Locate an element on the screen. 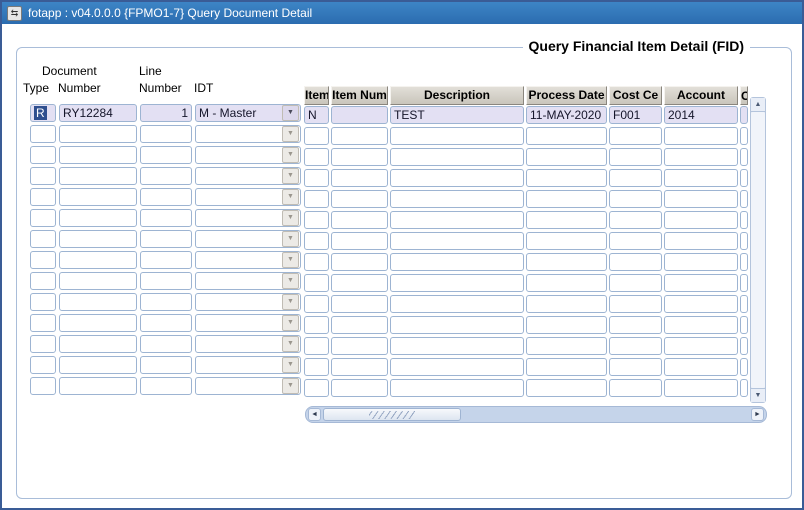 Image resolution: width=804 pixels, height=510 pixels. line-number-field: 1 is located at coordinates (166, 113).